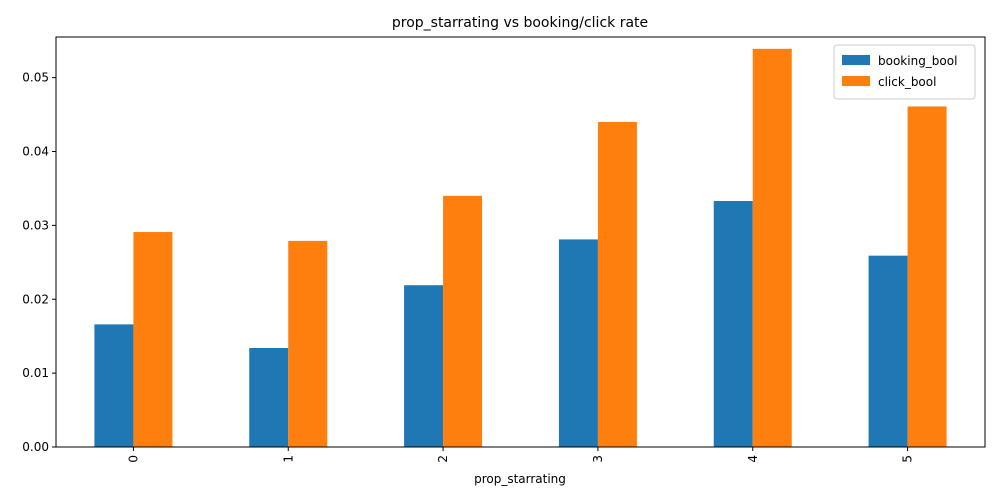 The height and width of the screenshot is (500, 1000). What do you see at coordinates (288, 459) in the screenshot?
I see `x-tick-label: 1` at bounding box center [288, 459].